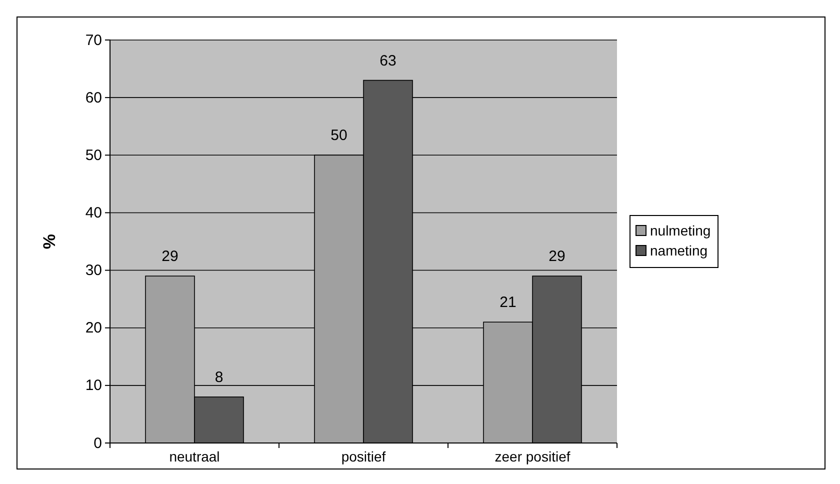 The width and height of the screenshot is (840, 484). What do you see at coordinates (98, 443) in the screenshot?
I see `y-tick-label: 0` at bounding box center [98, 443].